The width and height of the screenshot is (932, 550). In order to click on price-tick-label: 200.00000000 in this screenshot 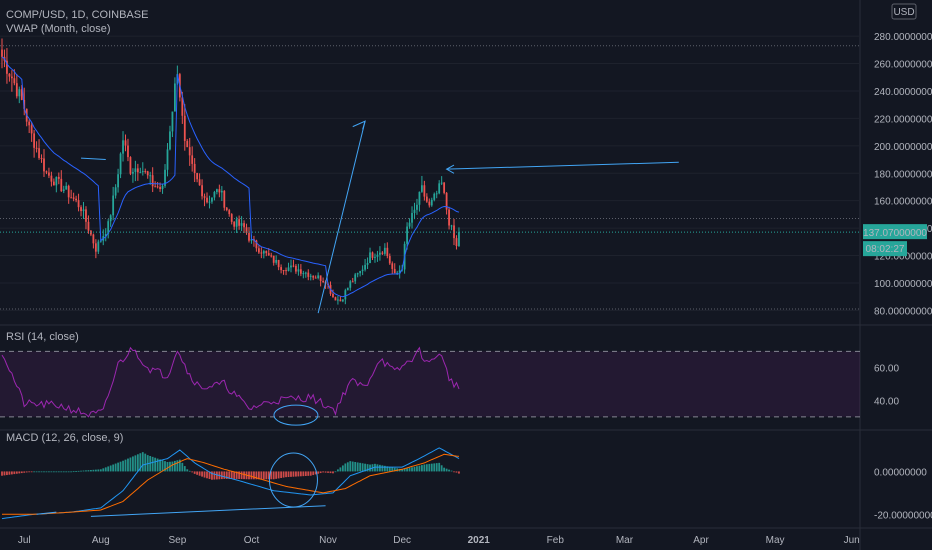, I will do `click(903, 147)`.